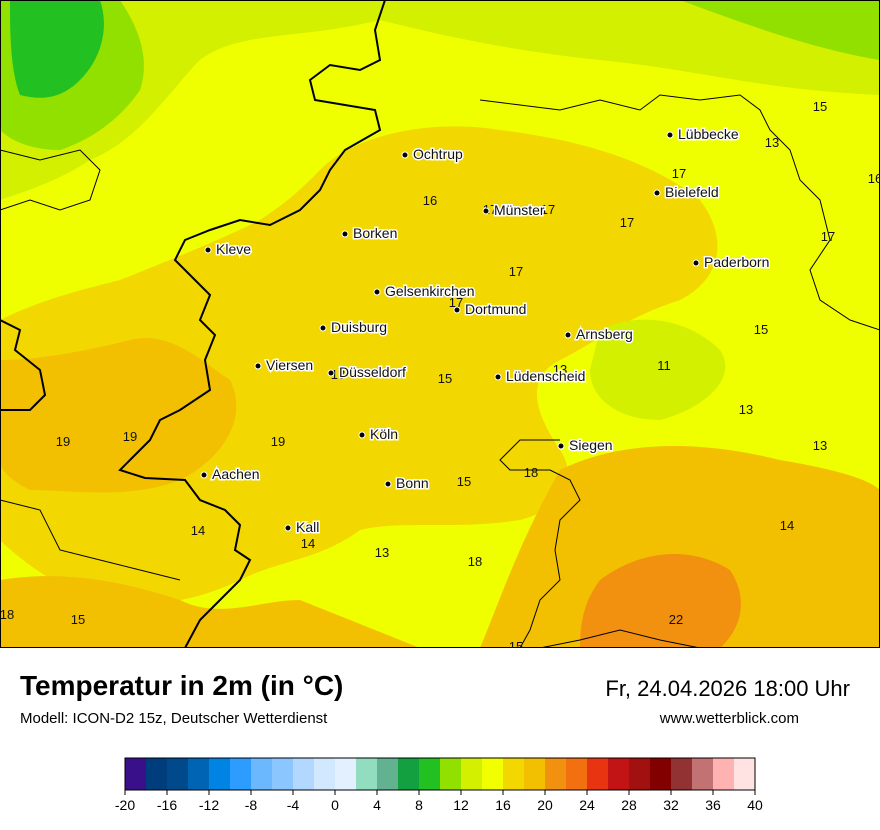 The image size is (880, 830). Describe the element at coordinates (251, 805) in the screenshot. I see `legend-tick-label: -8` at that location.